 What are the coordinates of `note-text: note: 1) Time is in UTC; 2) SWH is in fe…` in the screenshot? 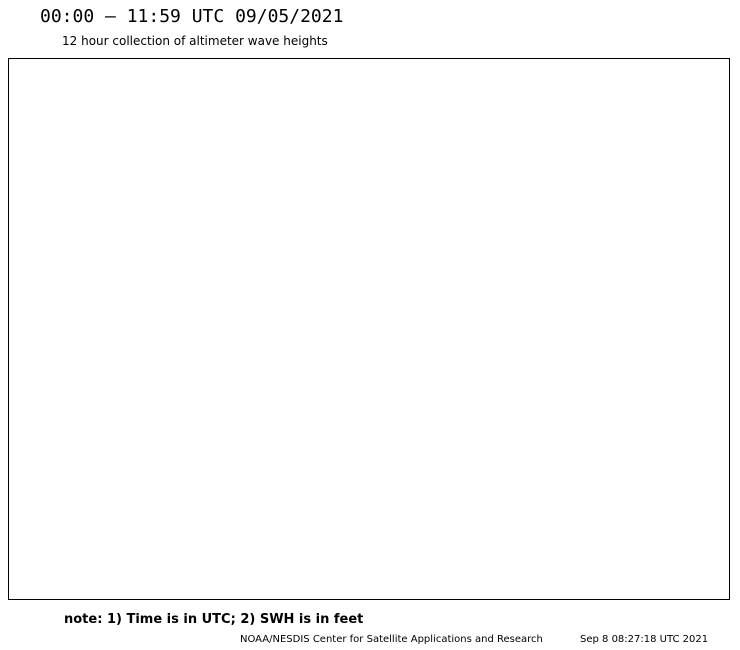 It's located at (214, 619).